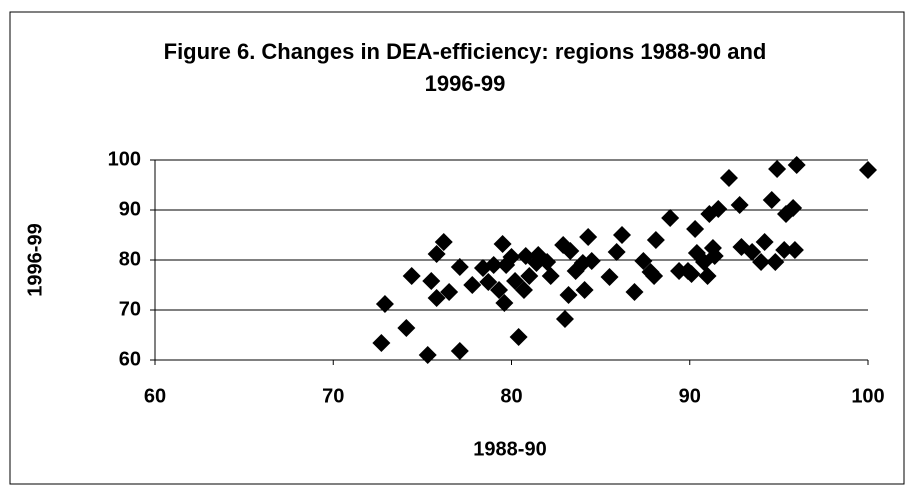 The image size is (914, 494). I want to click on y-tick-label: 60, so click(130, 359).